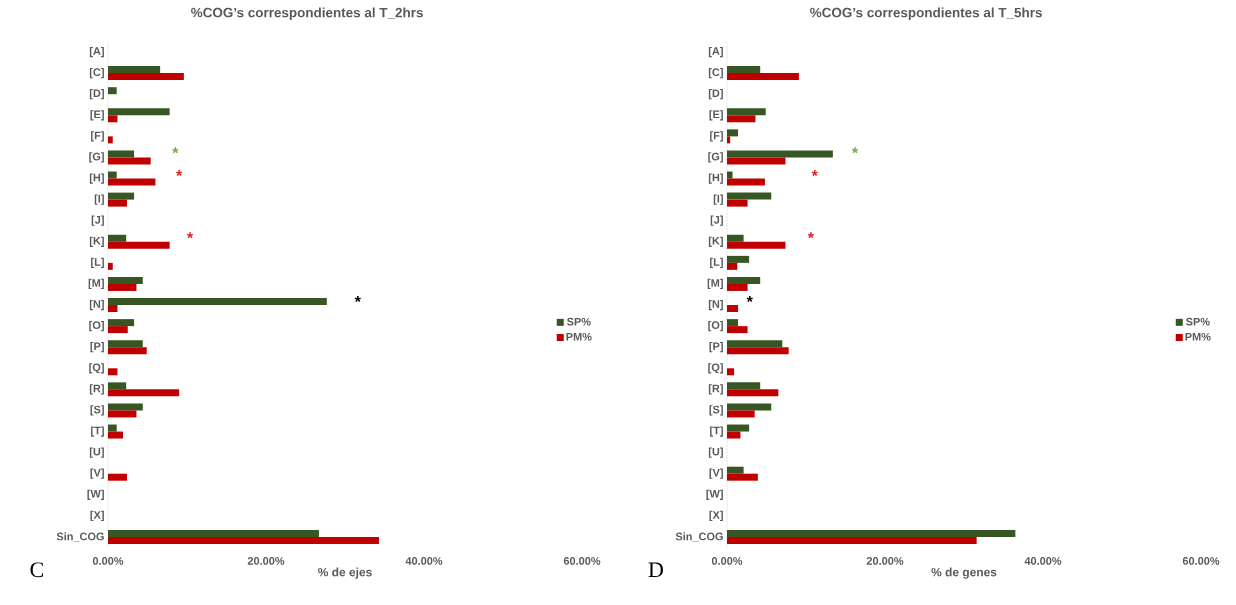  What do you see at coordinates (715, 326) in the screenshot?
I see `y-tick-label: [O]` at bounding box center [715, 326].